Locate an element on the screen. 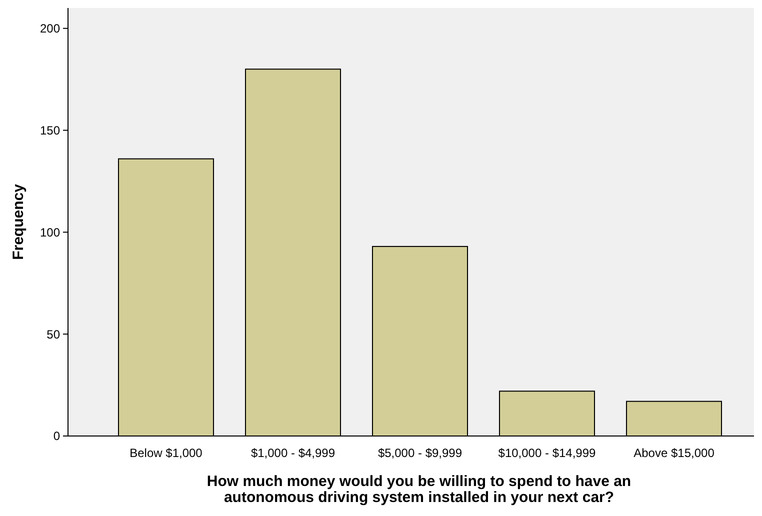 This screenshot has width=762, height=516. x-tick-label: $1,000 - $4,999 is located at coordinates (293, 453).